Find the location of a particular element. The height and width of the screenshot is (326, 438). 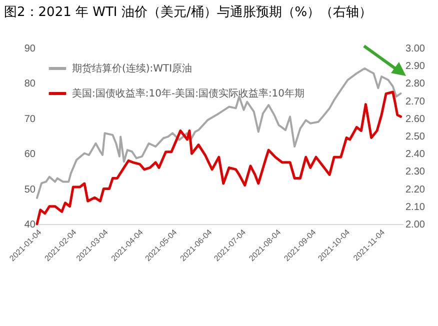

y2-tick-label: 2.80 is located at coordinates (416, 84).